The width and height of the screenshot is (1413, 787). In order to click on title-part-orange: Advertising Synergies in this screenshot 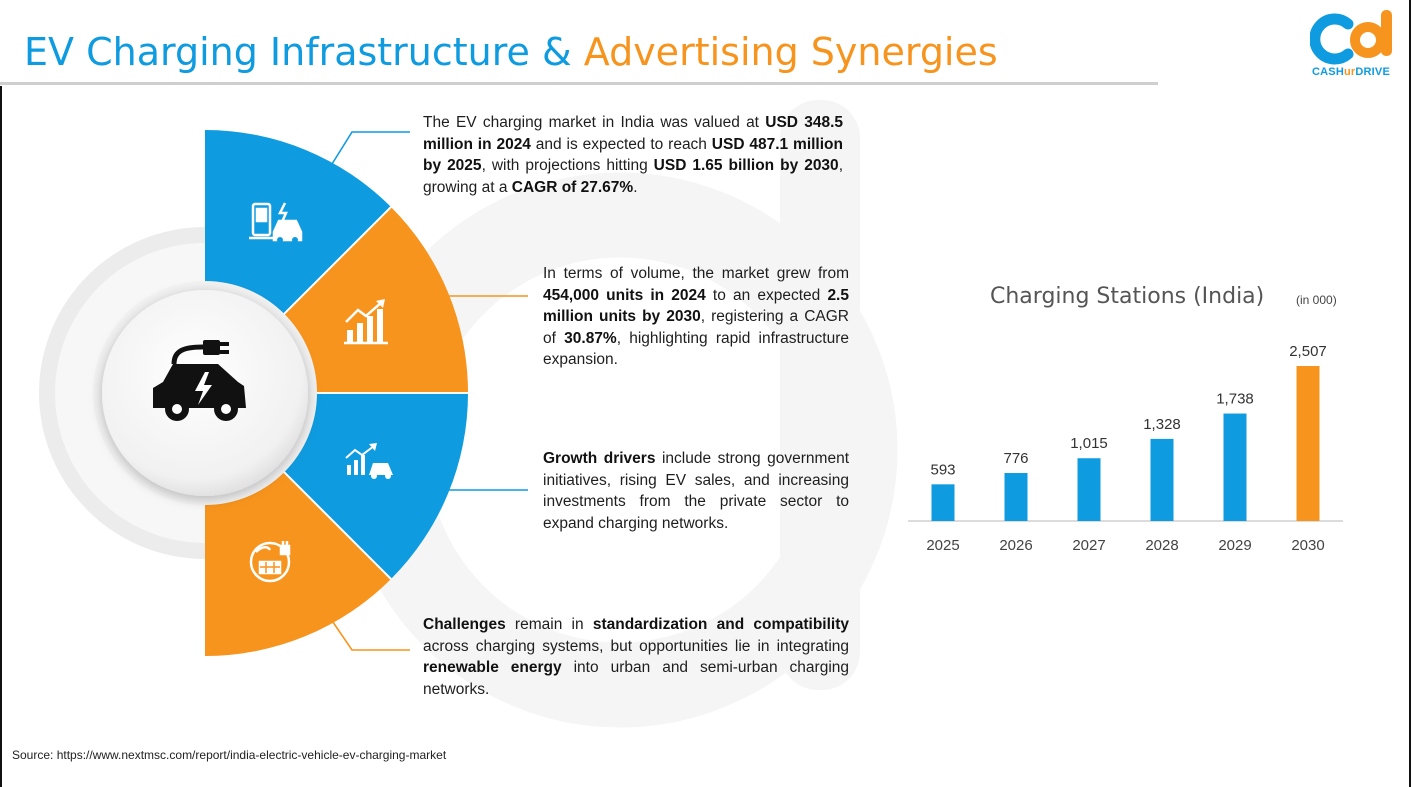, I will do `click(790, 52)`.